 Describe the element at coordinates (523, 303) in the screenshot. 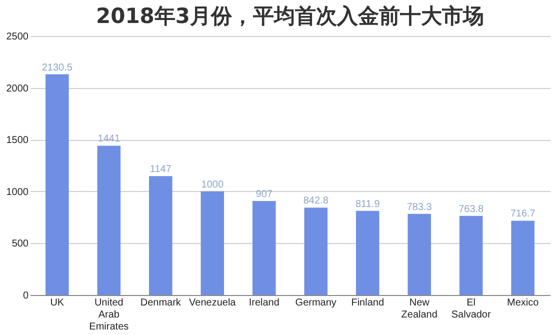

I see `x-tick-label: Mexico` at that location.